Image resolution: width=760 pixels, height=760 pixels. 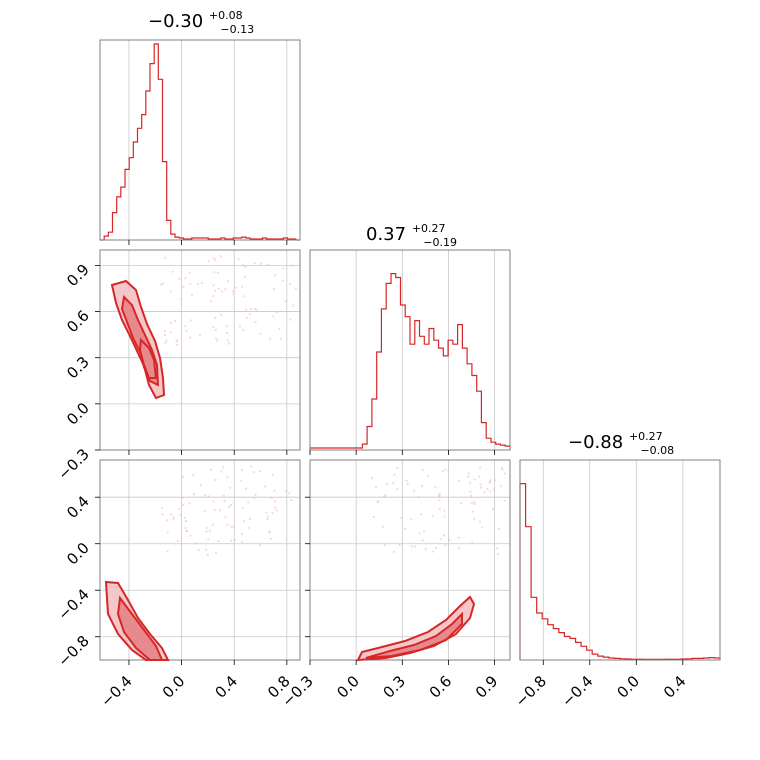 What do you see at coordinates (73, 464) in the screenshot?
I see `y-tick-label: −0.3` at bounding box center [73, 464].